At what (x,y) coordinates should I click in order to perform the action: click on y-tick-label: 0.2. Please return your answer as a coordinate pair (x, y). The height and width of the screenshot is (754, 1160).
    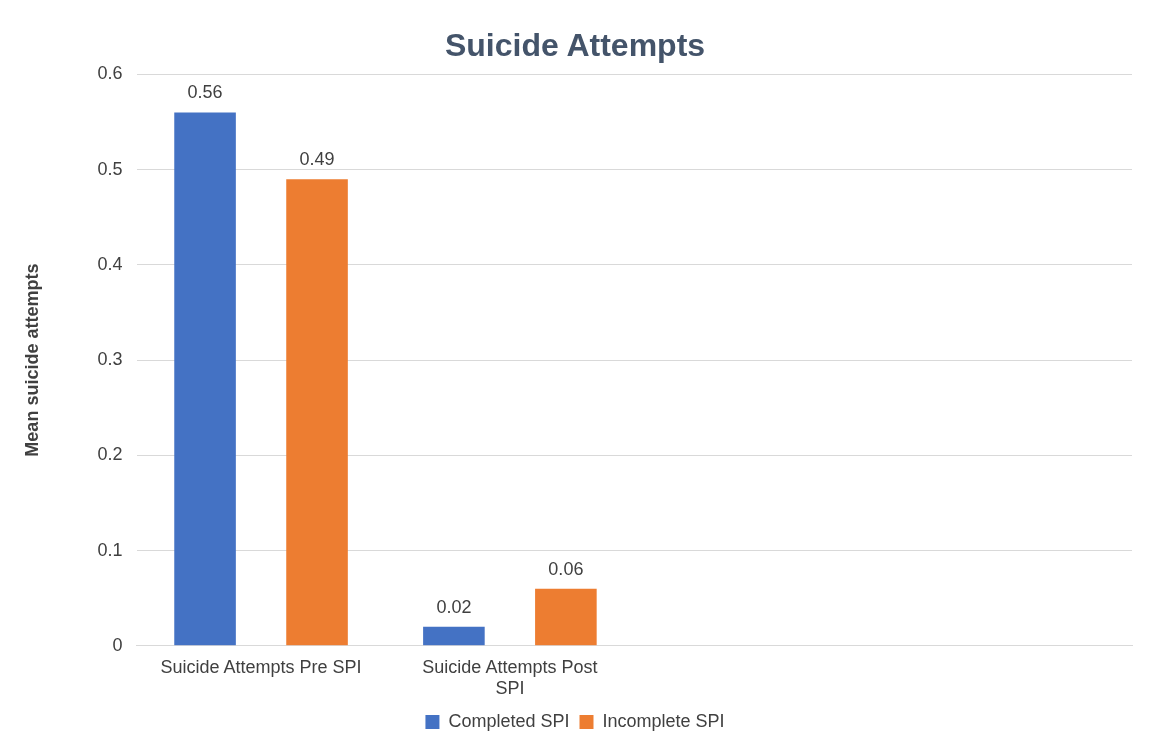
    Looking at the image, I should click on (110, 454).